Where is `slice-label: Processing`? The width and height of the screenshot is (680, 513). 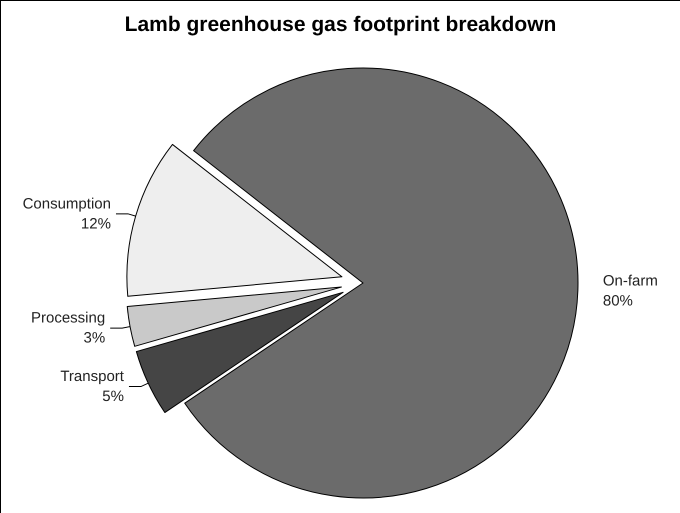
slice-label: Processing is located at coordinates (68, 318).